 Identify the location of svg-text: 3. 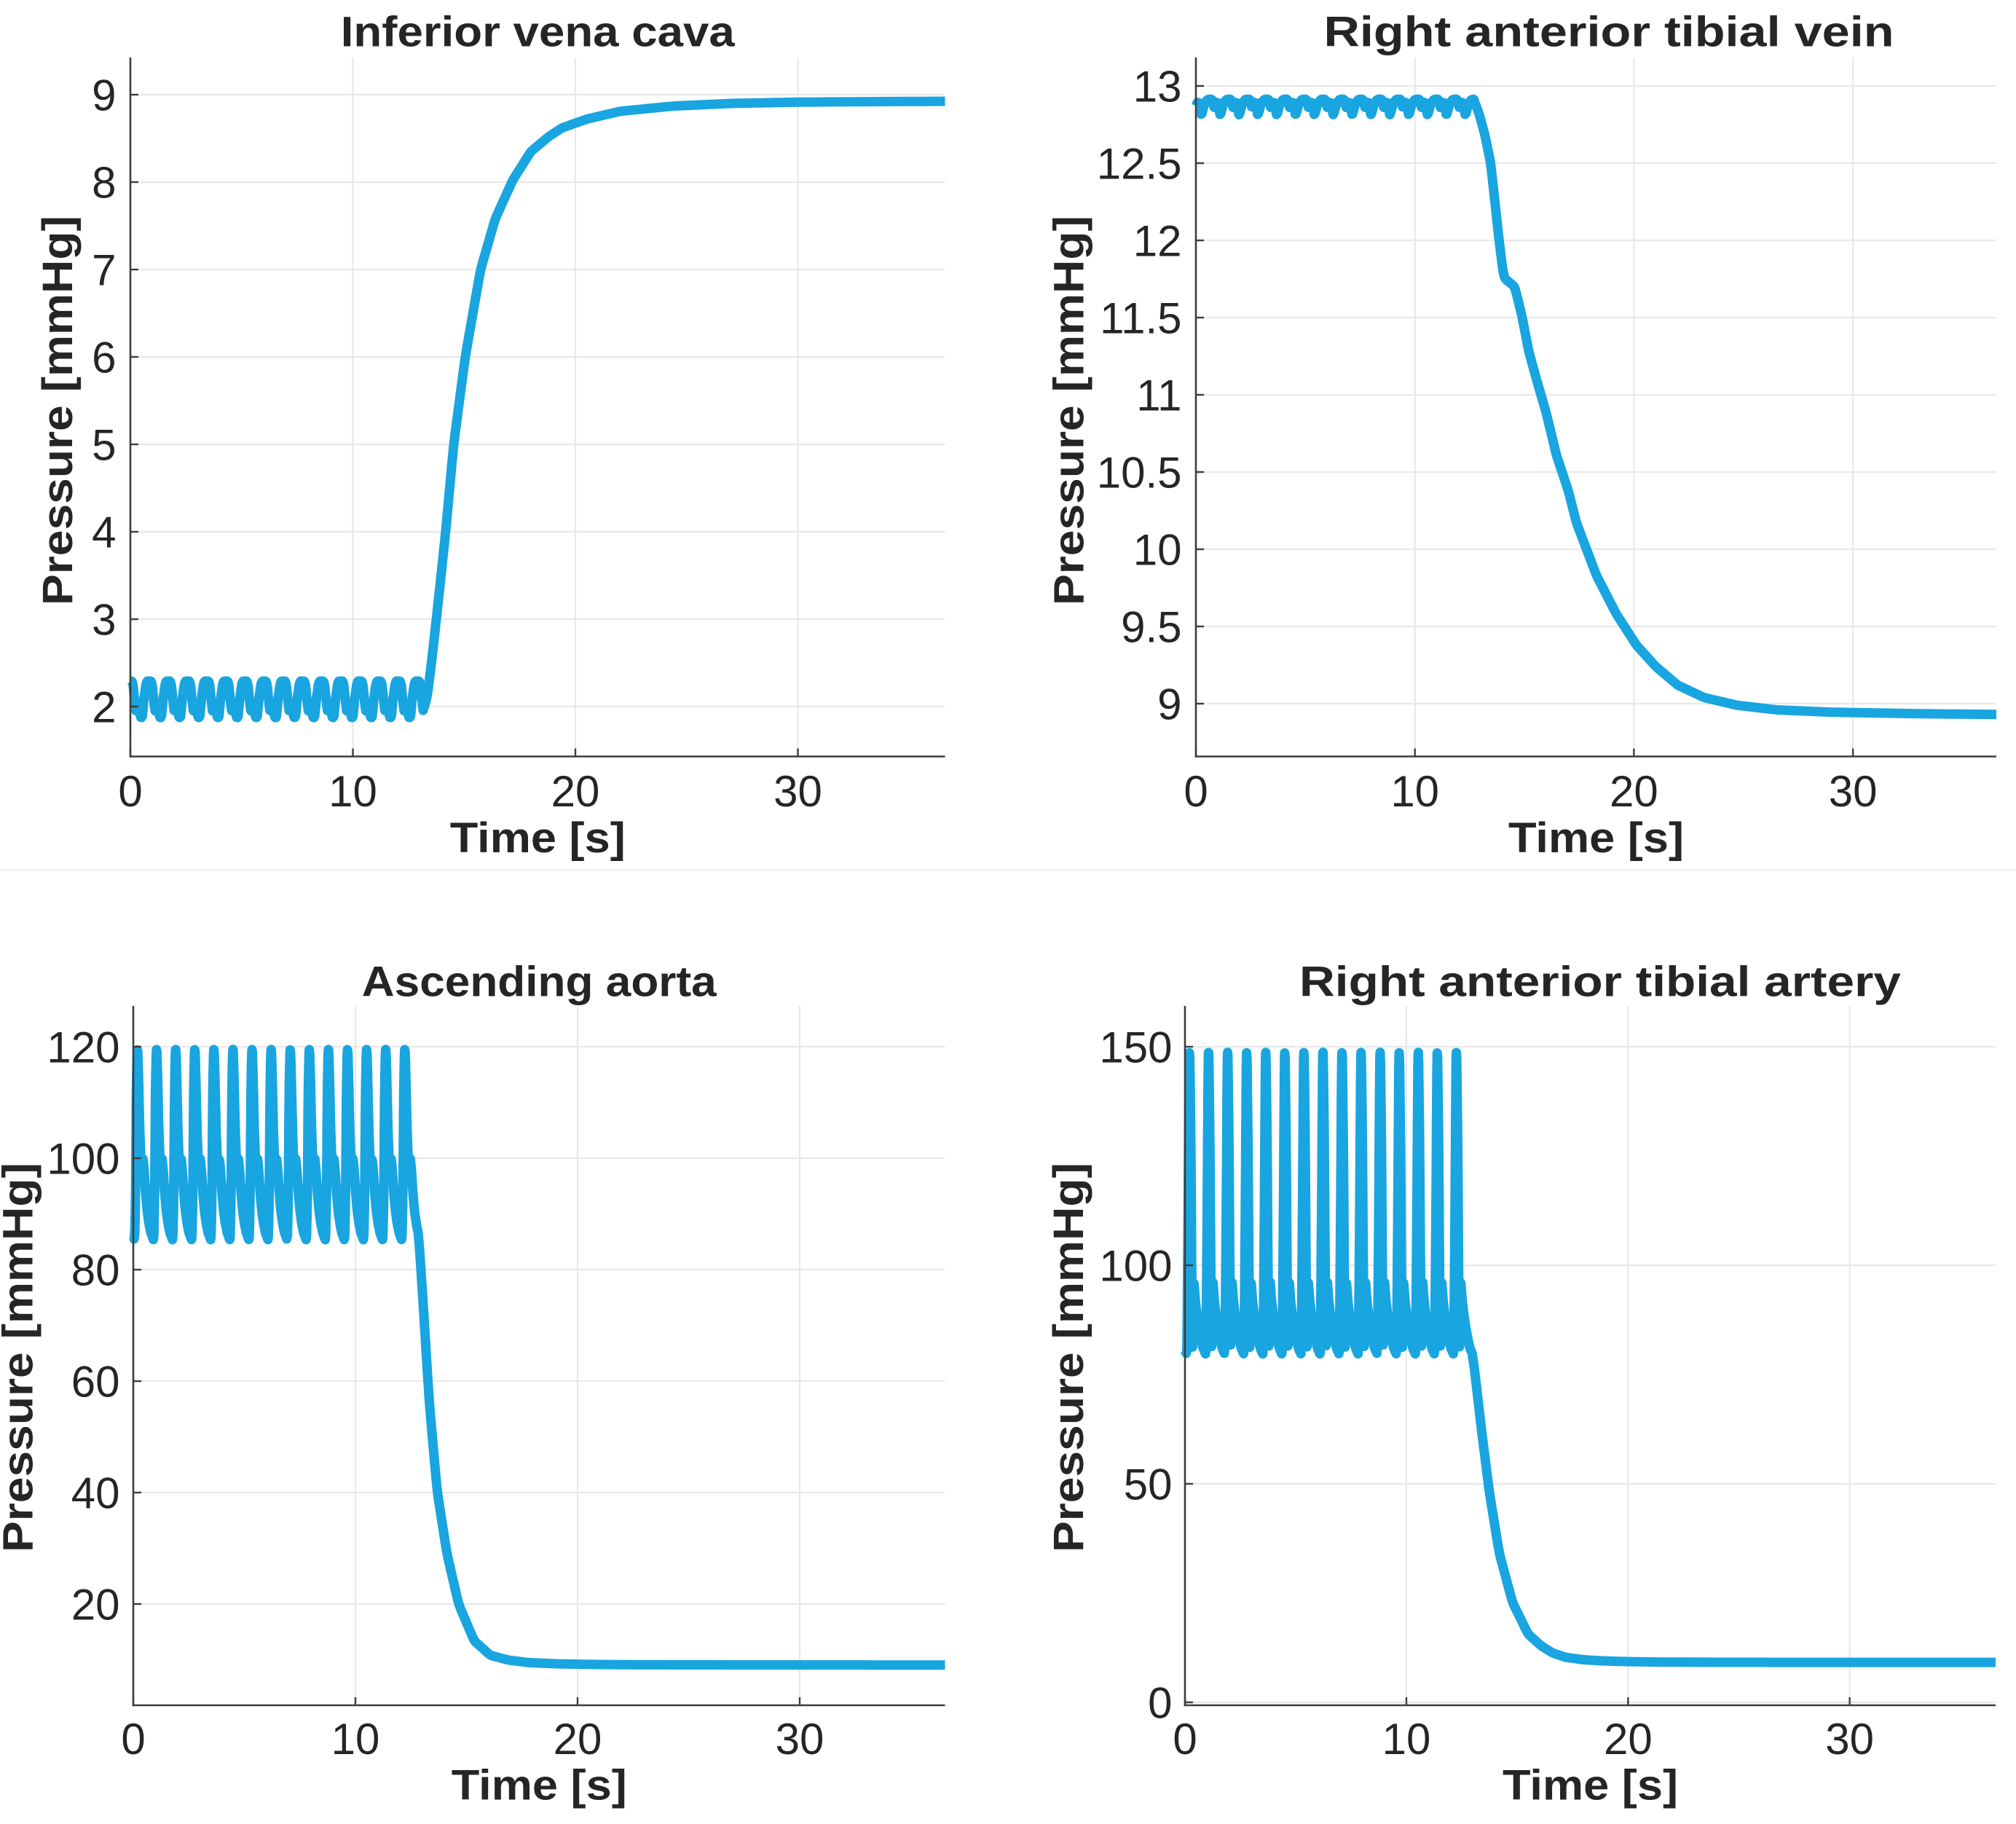
(104, 620).